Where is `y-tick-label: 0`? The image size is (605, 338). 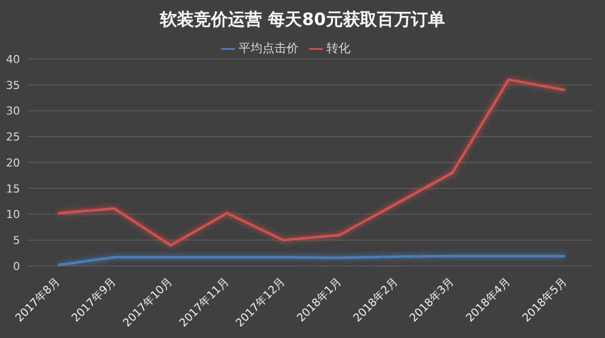 y-tick-label: 0 is located at coordinates (16, 266).